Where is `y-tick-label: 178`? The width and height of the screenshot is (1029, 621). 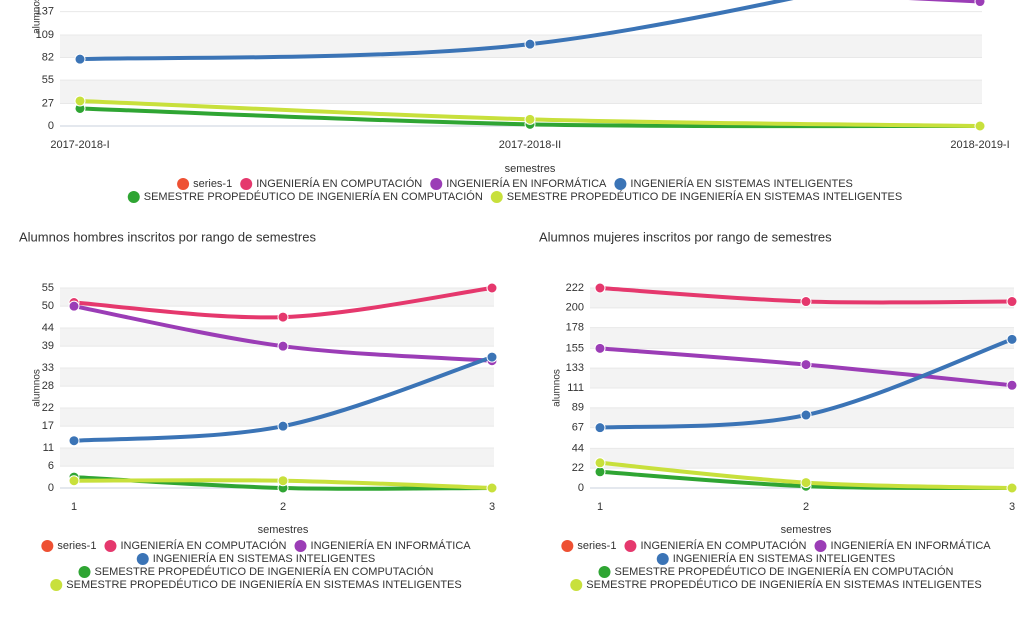
y-tick-label: 178 is located at coordinates (575, 328).